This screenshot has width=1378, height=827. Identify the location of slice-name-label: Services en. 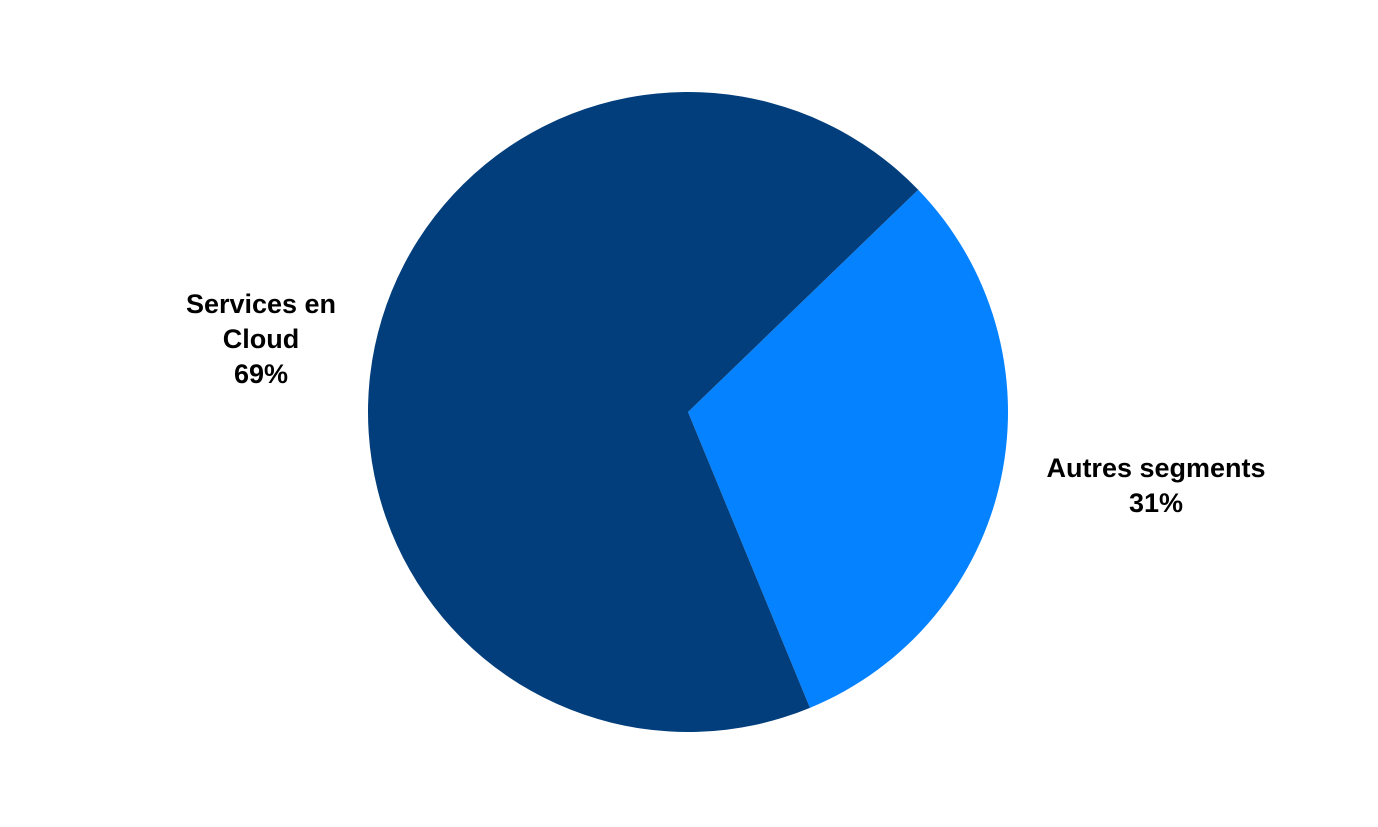
(261, 304).